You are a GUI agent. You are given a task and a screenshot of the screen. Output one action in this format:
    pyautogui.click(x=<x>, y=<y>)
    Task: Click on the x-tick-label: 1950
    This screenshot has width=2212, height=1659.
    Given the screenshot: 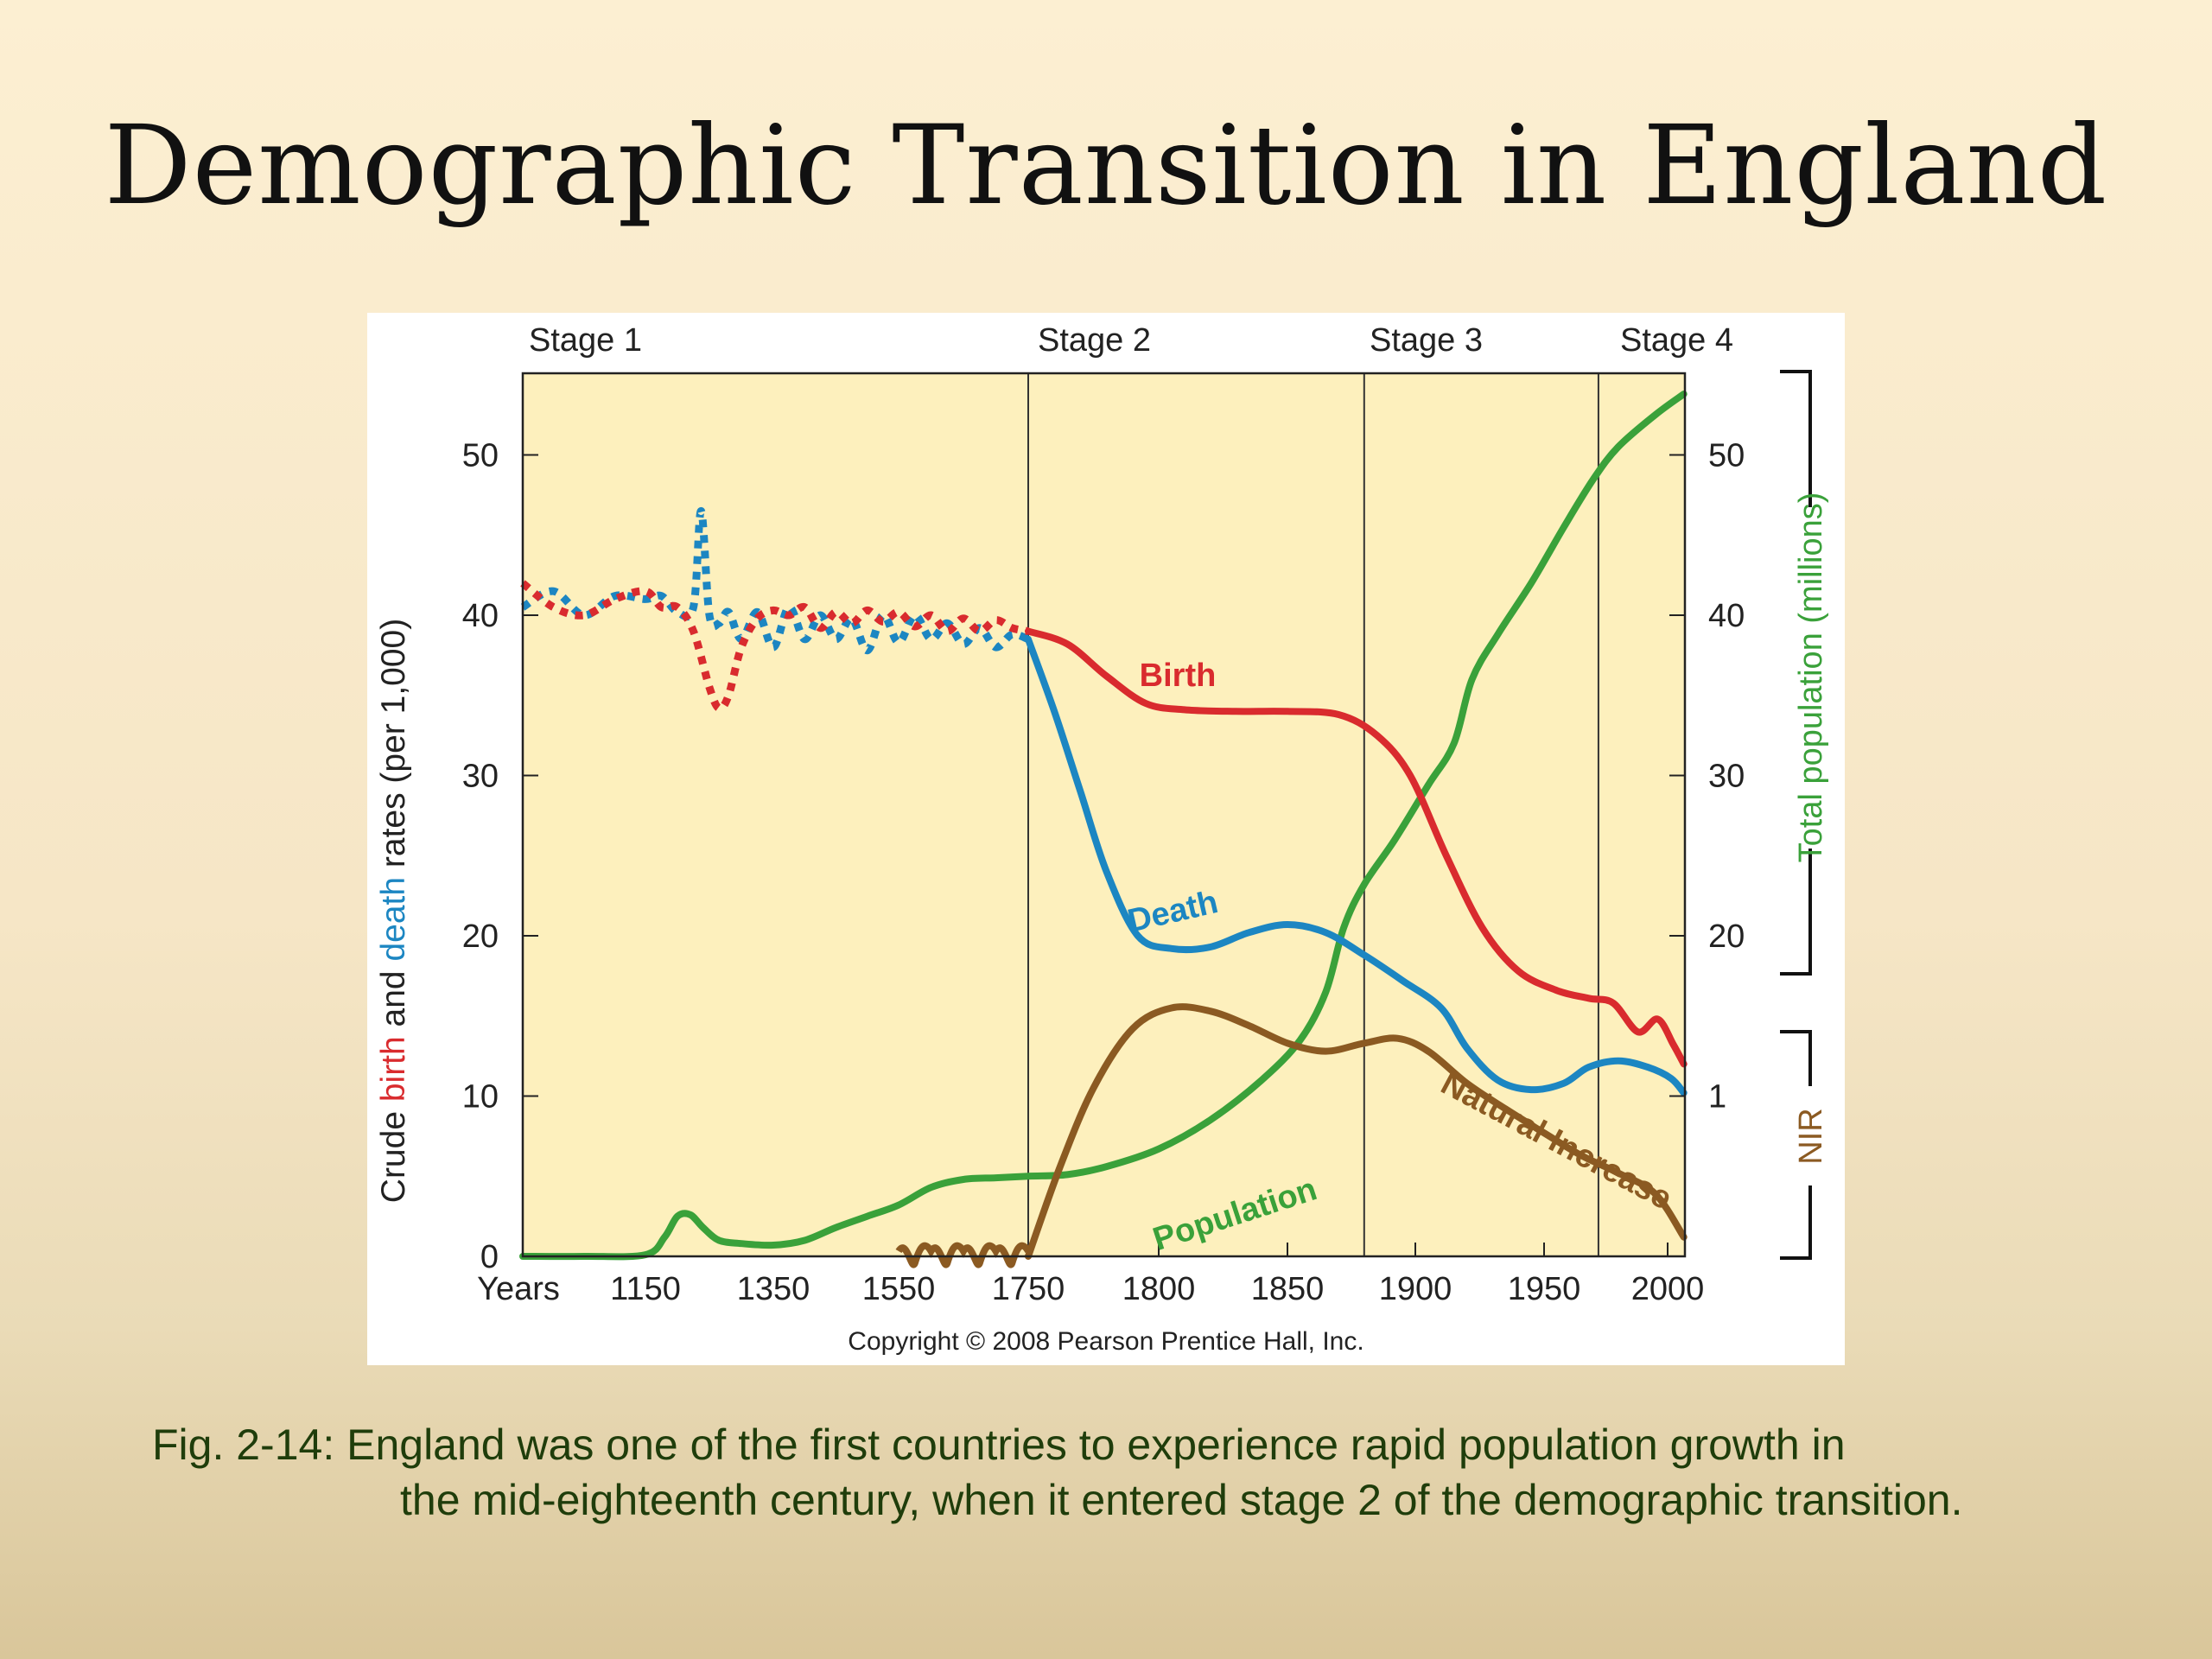 What is the action you would take?
    pyautogui.click(x=1544, y=1289)
    